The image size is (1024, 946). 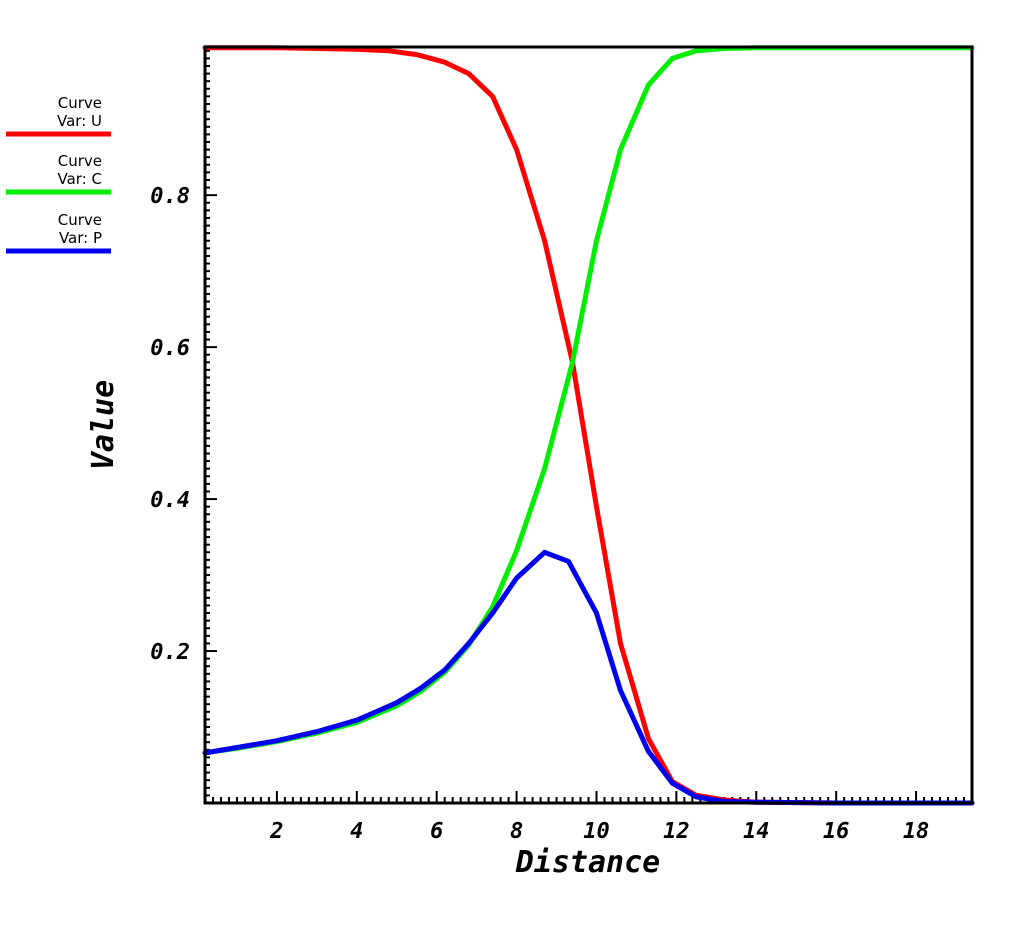 What do you see at coordinates (170, 500) in the screenshot?
I see `y-tick-label: 0.4` at bounding box center [170, 500].